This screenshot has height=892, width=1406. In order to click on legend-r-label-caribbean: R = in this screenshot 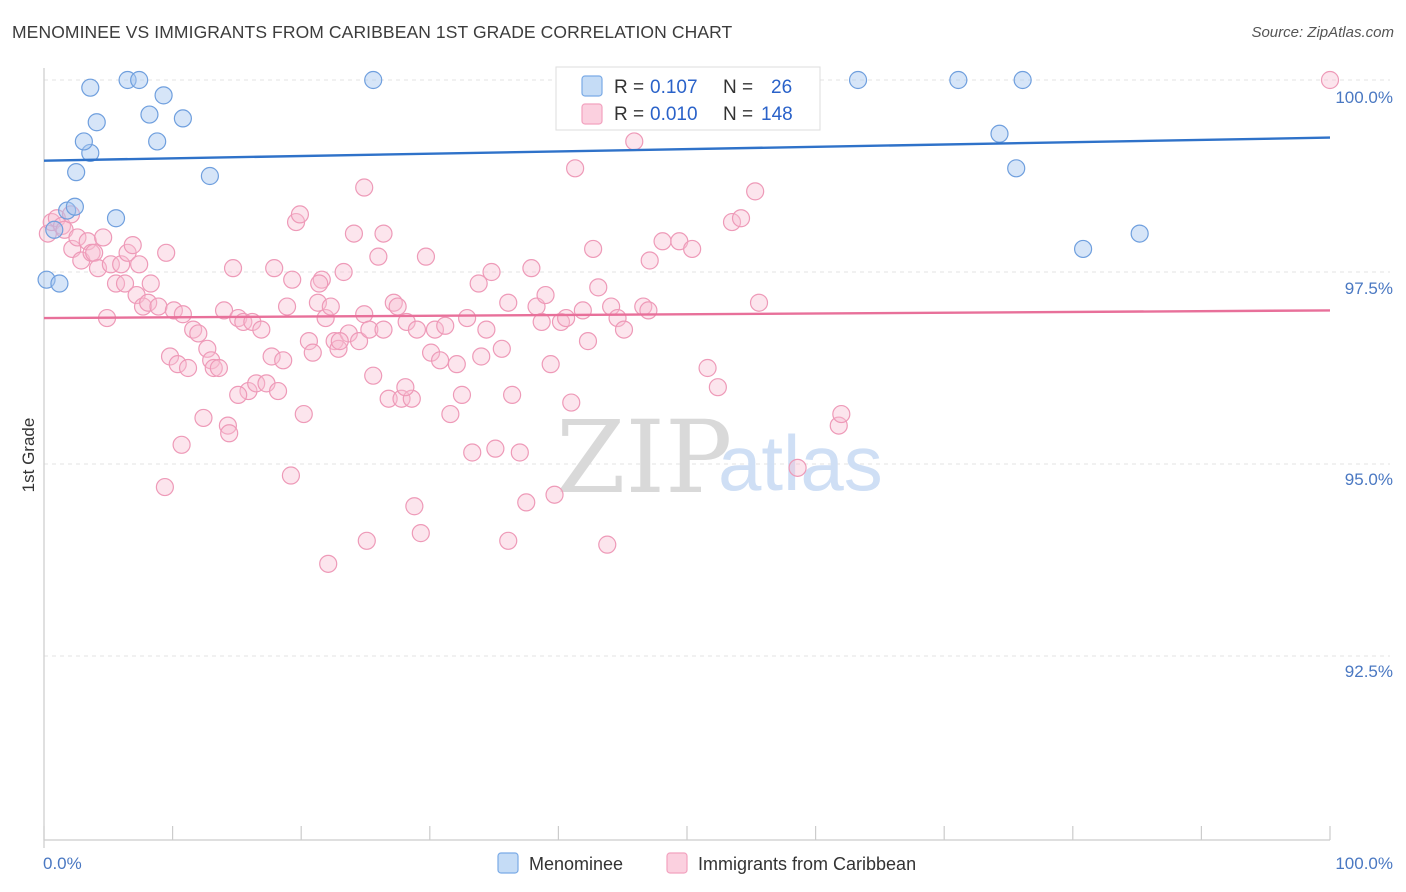, I will do `click(629, 114)`.